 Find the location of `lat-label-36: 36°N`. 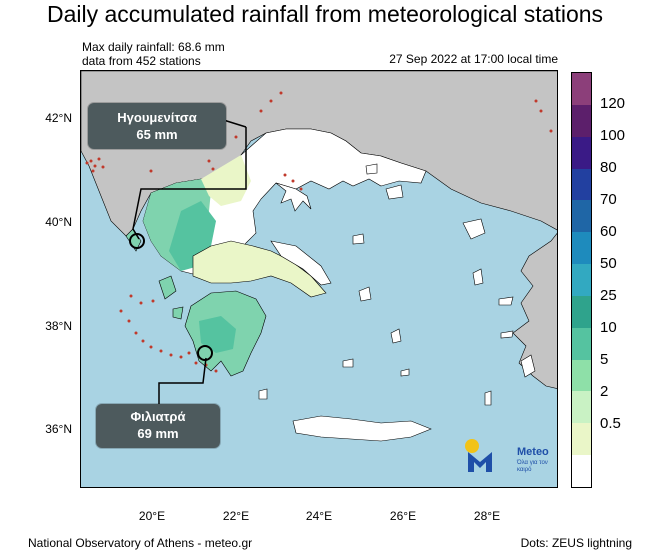

lat-label-36: 36°N is located at coordinates (58, 429).